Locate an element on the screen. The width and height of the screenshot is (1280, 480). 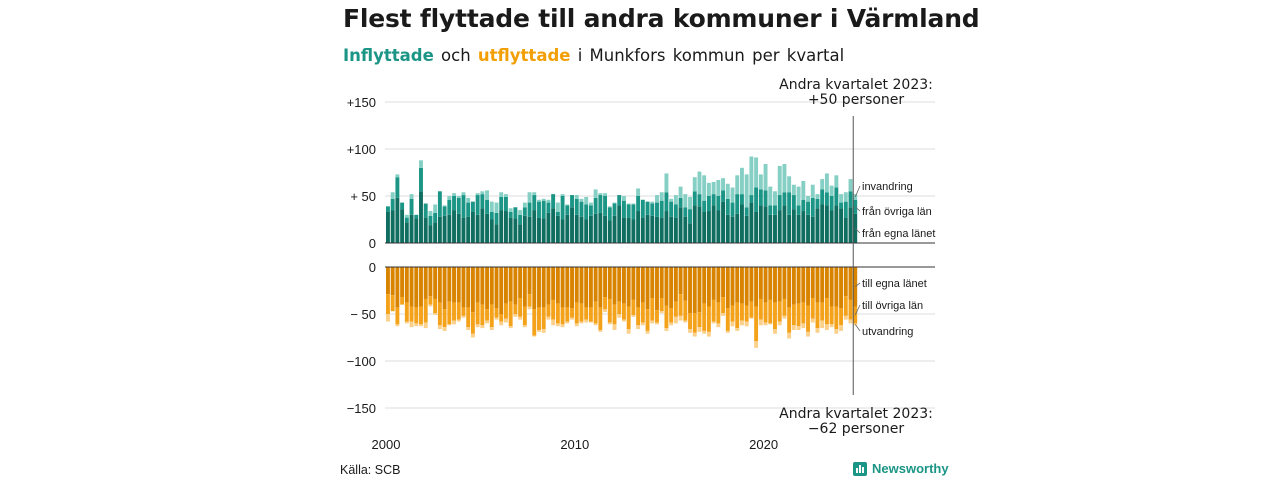
series-label: till egna länet is located at coordinates (894, 284).